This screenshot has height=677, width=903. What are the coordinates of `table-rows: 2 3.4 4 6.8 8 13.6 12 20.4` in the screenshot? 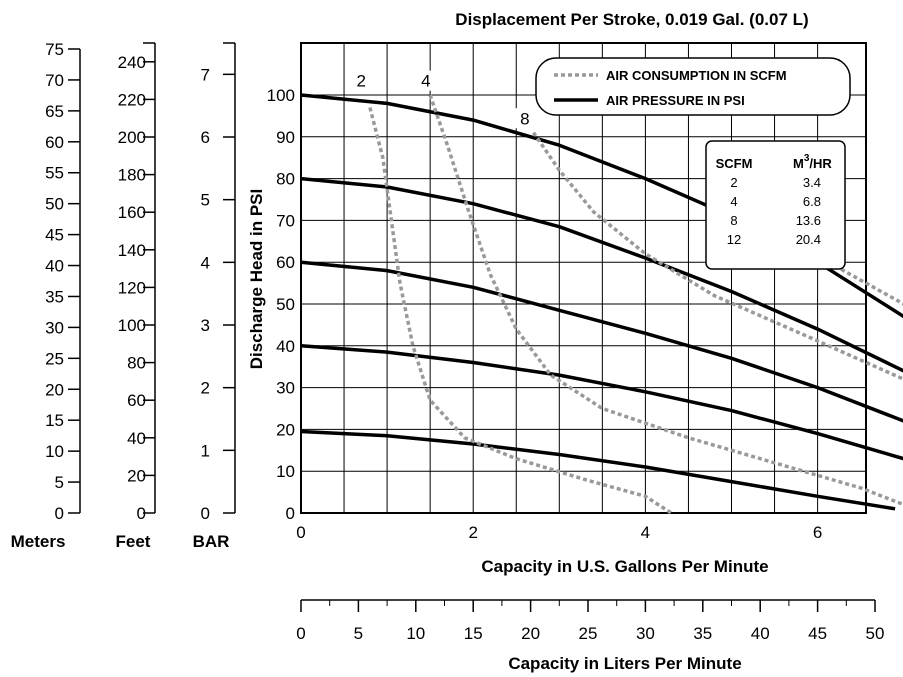 It's located at (774, 211).